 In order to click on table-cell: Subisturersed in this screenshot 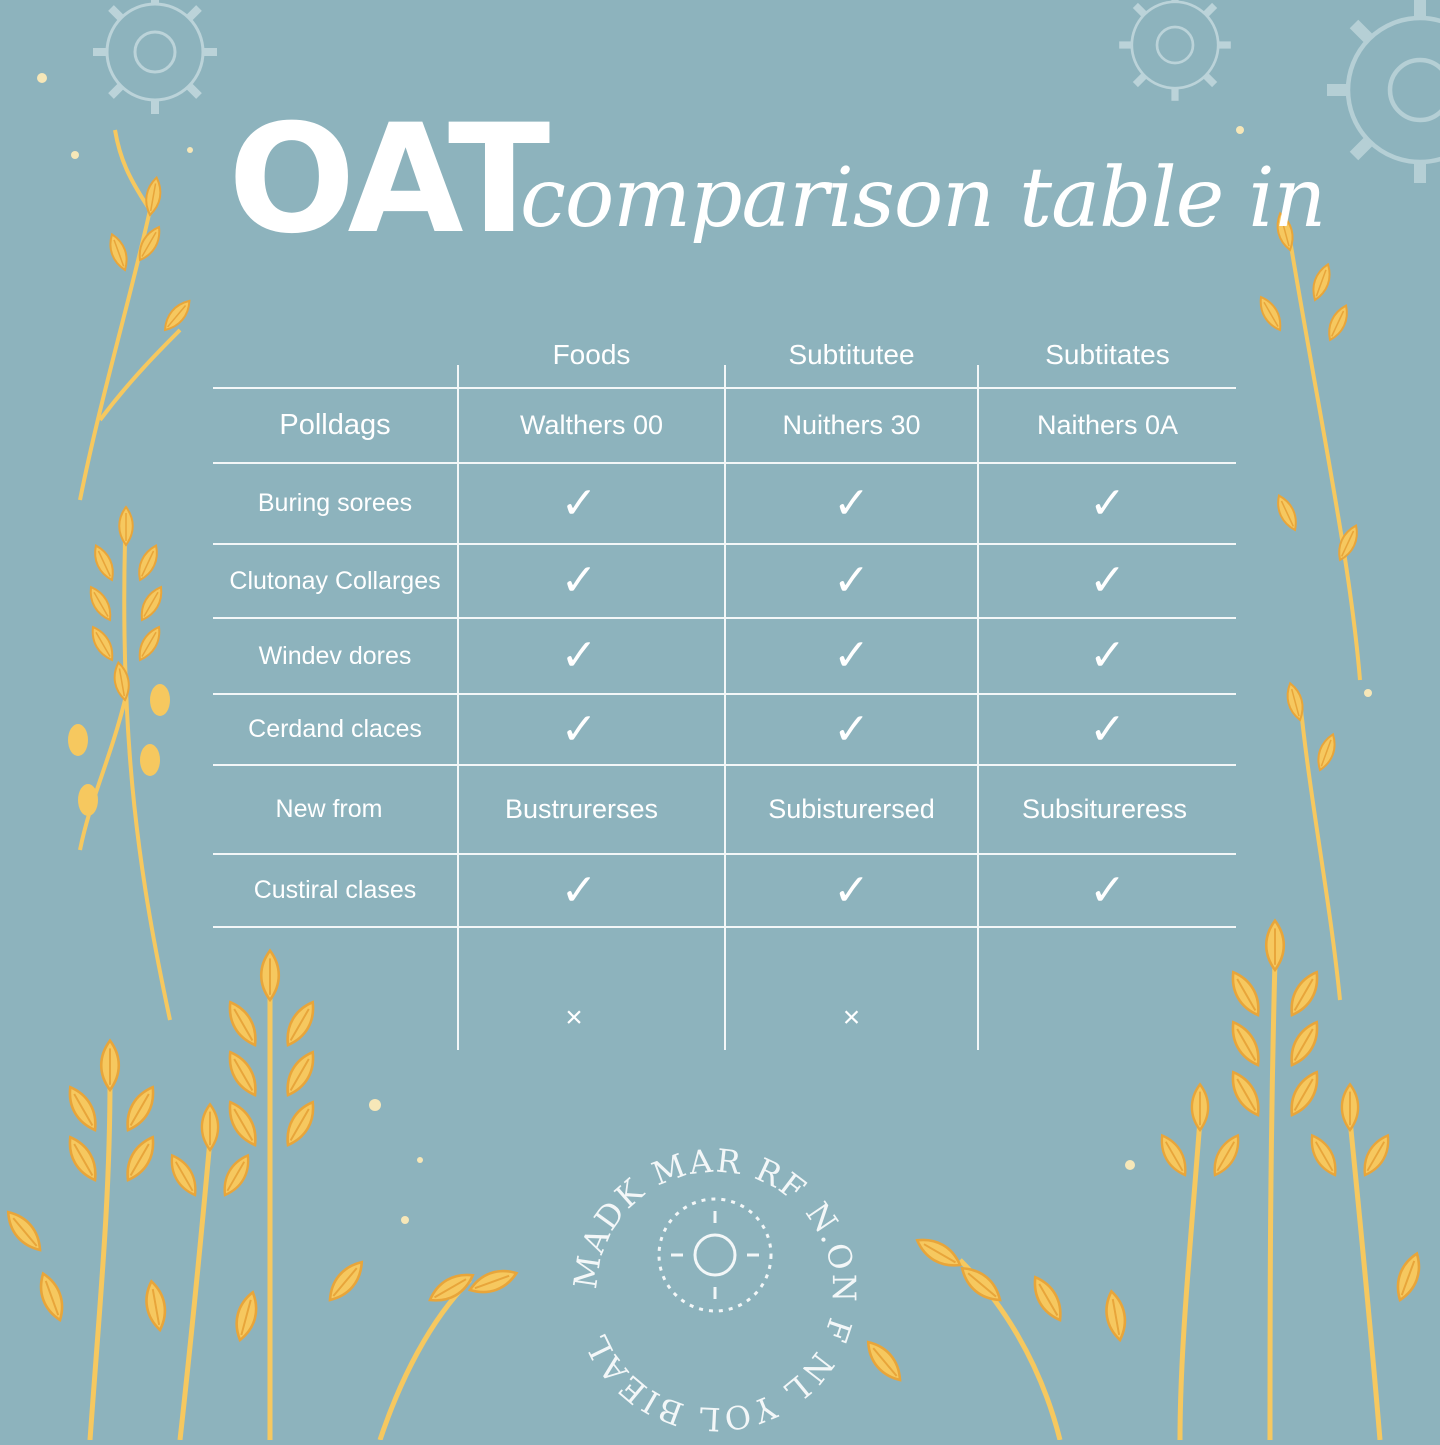, I will do `click(851, 809)`.